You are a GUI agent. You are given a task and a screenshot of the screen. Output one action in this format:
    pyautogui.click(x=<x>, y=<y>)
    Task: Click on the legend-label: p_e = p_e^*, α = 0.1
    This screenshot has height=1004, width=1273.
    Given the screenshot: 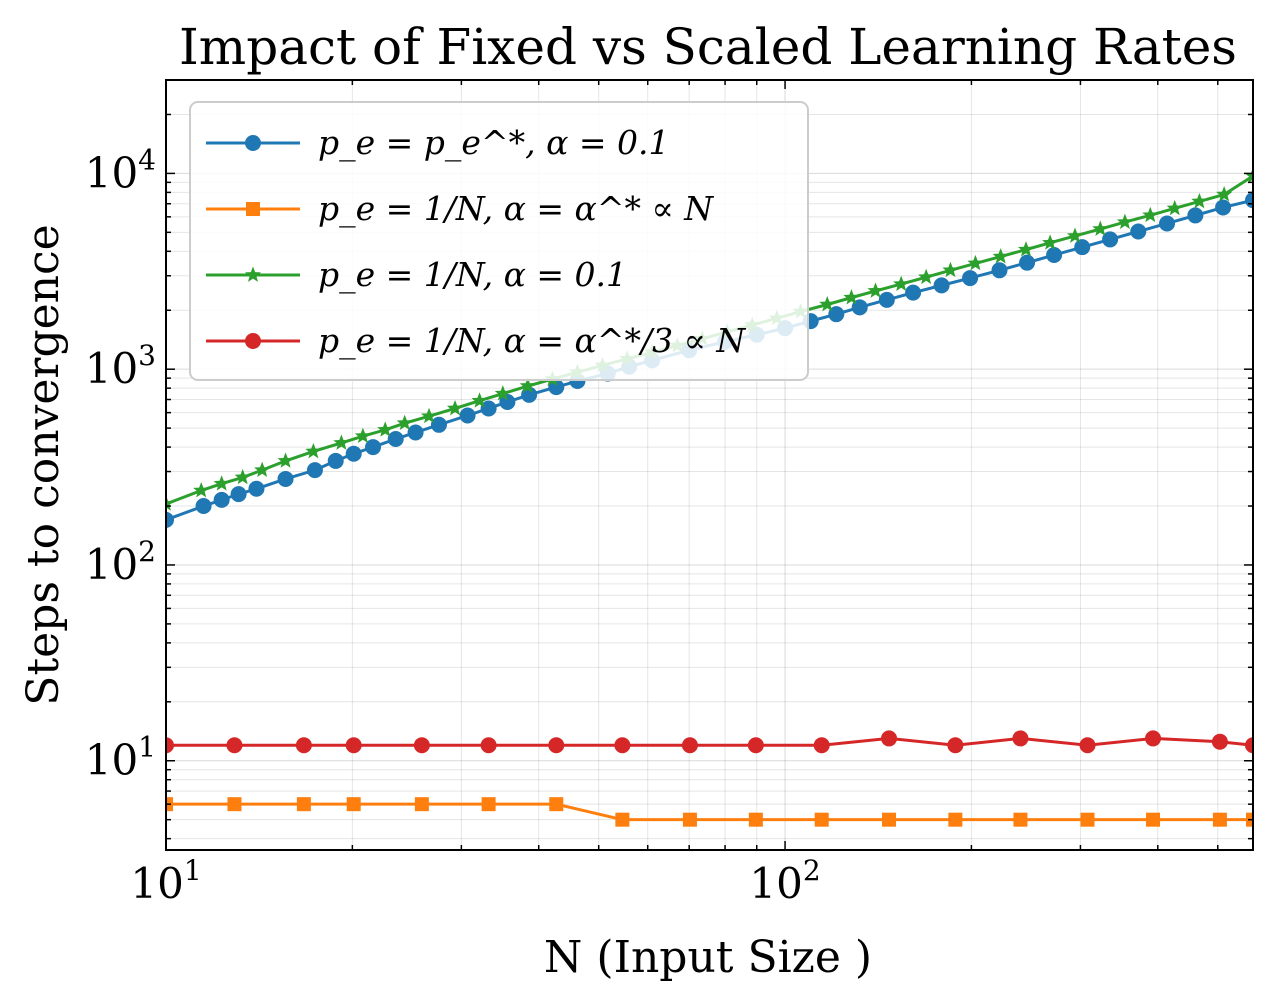 What is the action you would take?
    pyautogui.click(x=493, y=143)
    